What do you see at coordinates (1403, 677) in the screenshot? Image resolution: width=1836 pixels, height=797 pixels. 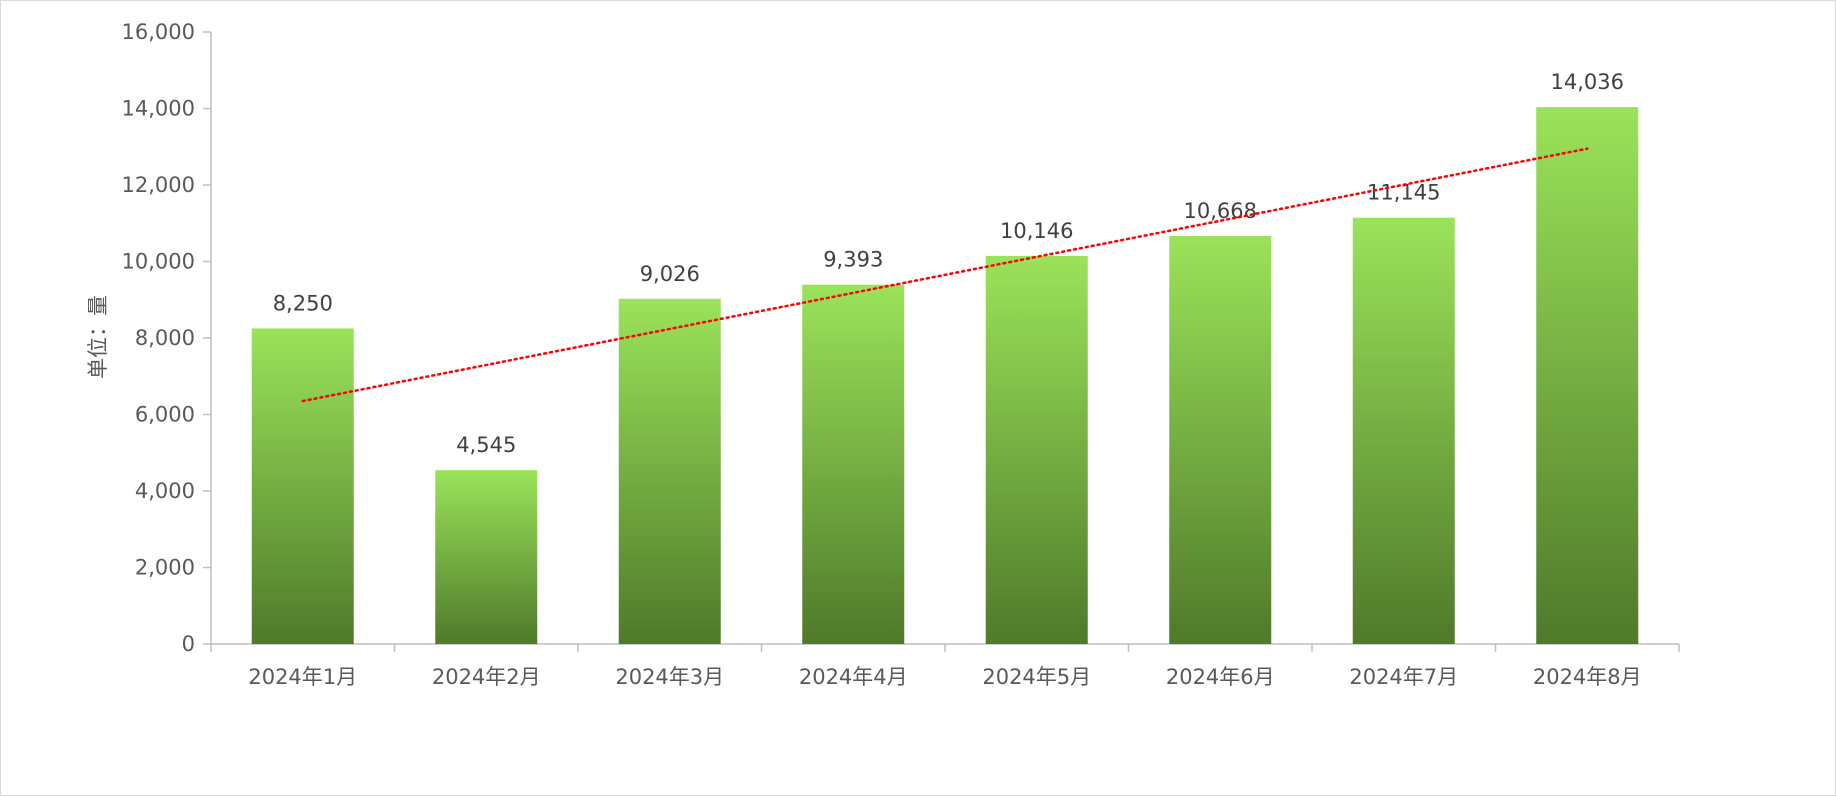 I see `x-tick-label: 2024年7月` at bounding box center [1403, 677].